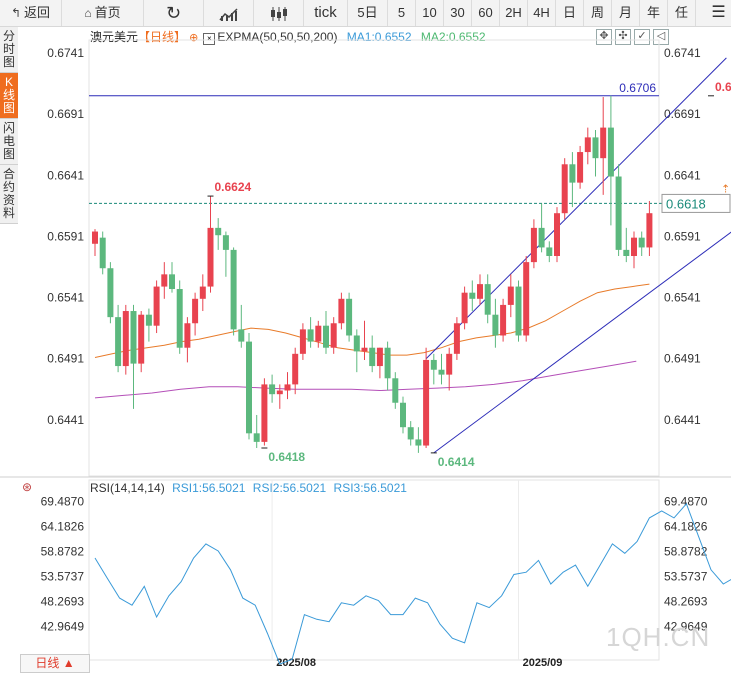 Image resolution: width=731 pixels, height=673 pixels. Describe the element at coordinates (658, 637) in the screenshot. I see `watermark: 1QH.CN` at that location.